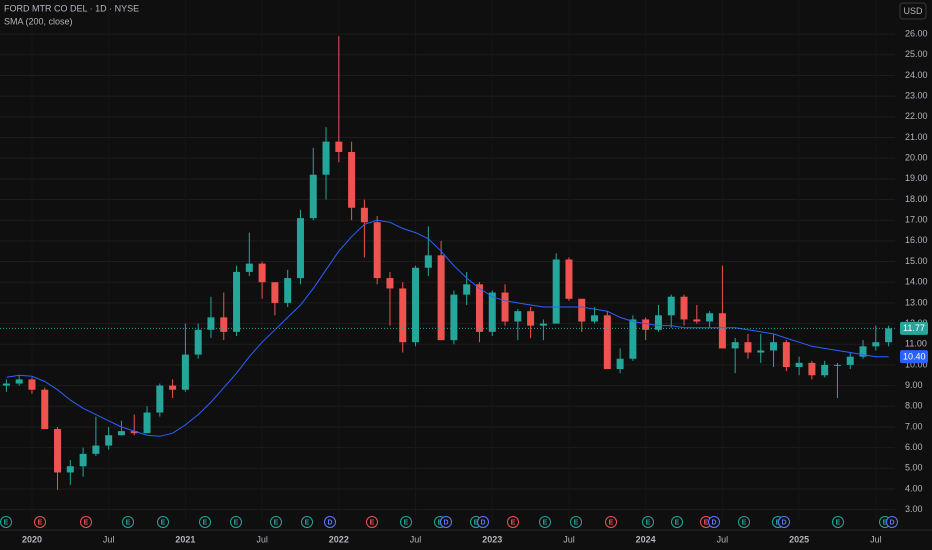 The width and height of the screenshot is (932, 550). Describe the element at coordinates (916, 302) in the screenshot. I see `y-tick-label: 13.00` at that location.